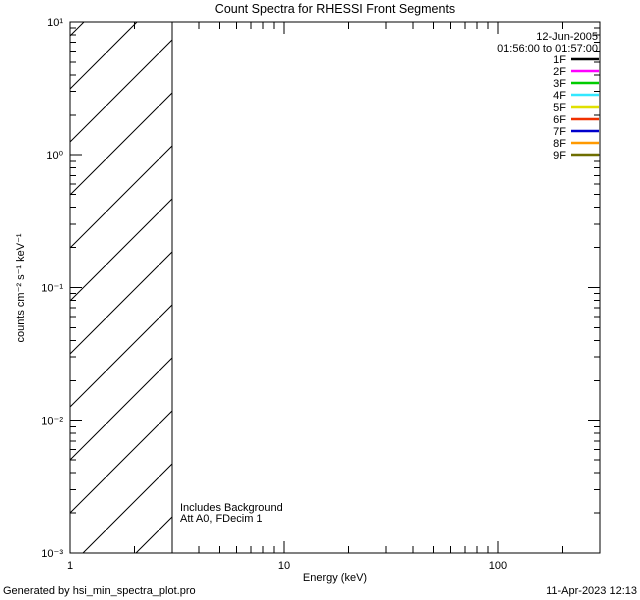  Describe the element at coordinates (559, 156) in the screenshot. I see `legend-label: 9F` at that location.